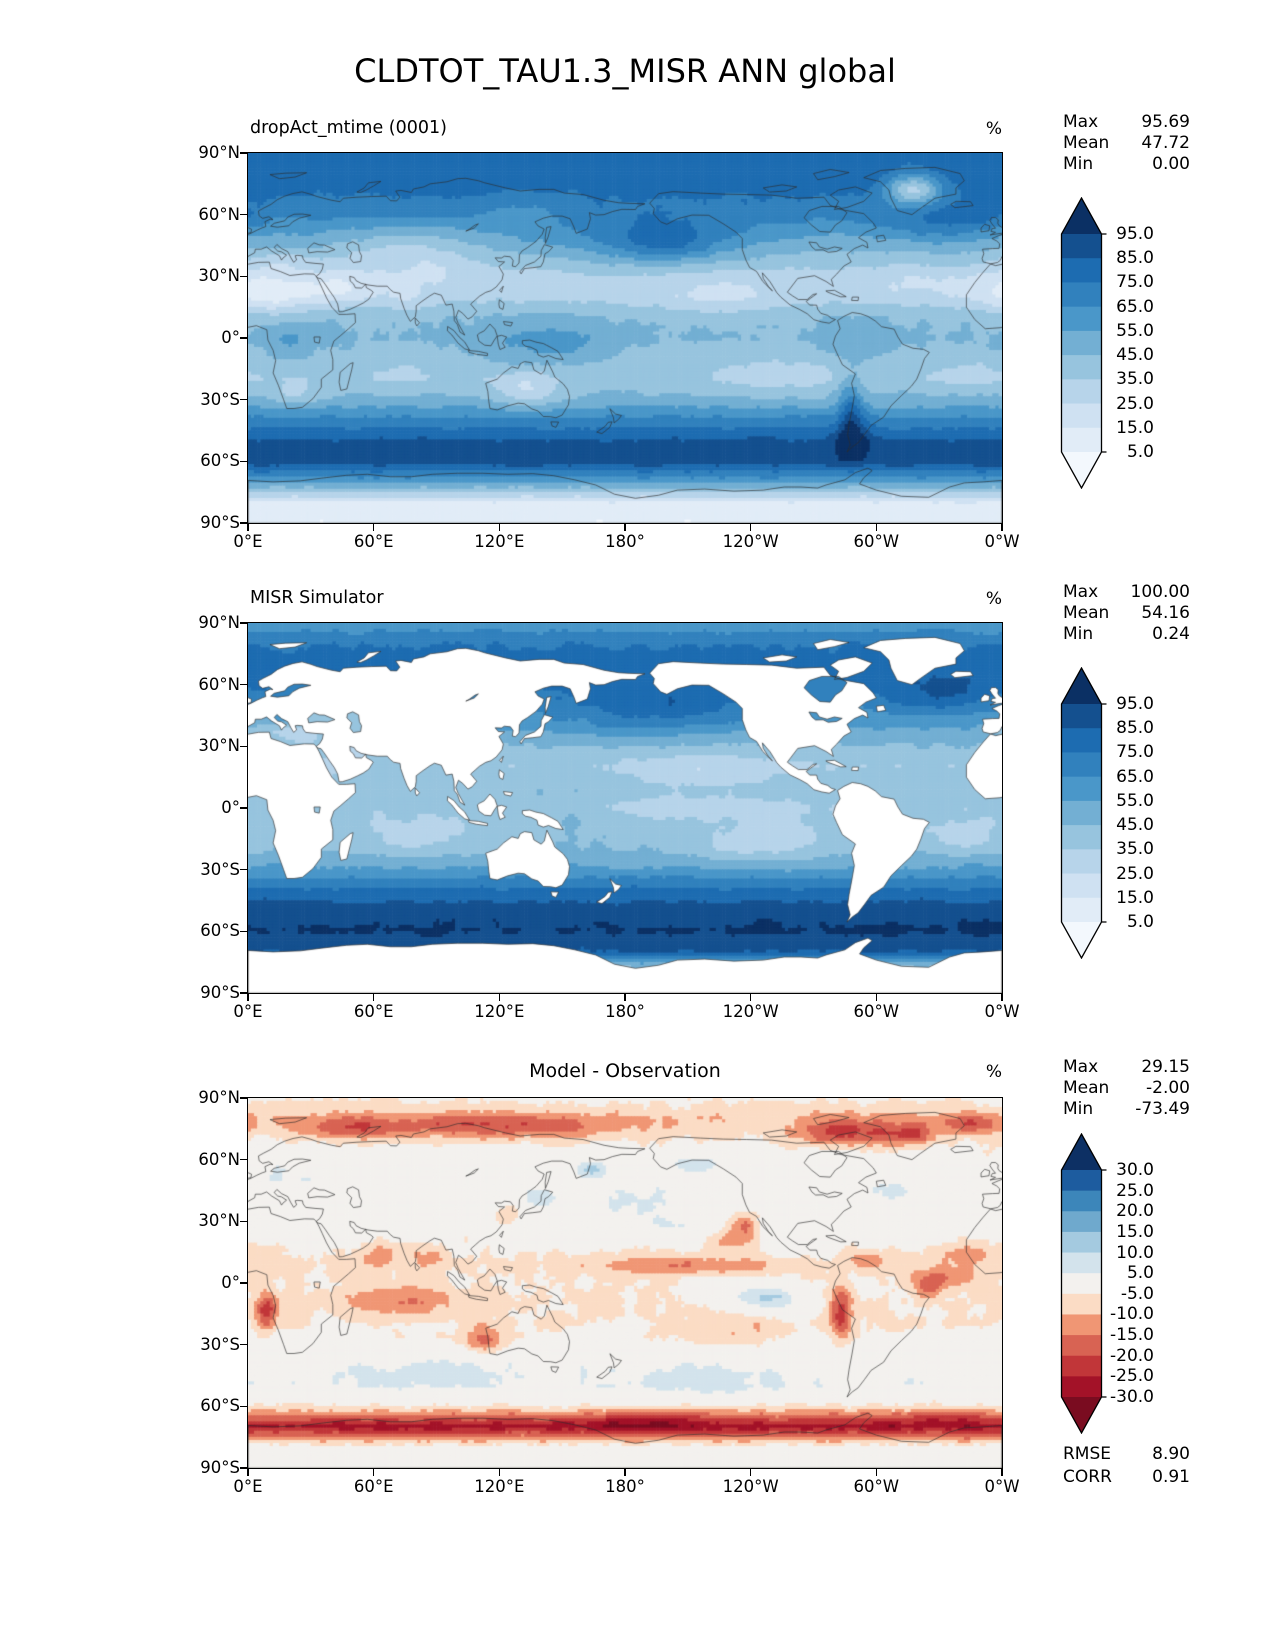 Image resolution: width=1275 pixels, height=1650 pixels. Describe the element at coordinates (993, 1072) in the screenshot. I see `units-label-diff: %` at that location.